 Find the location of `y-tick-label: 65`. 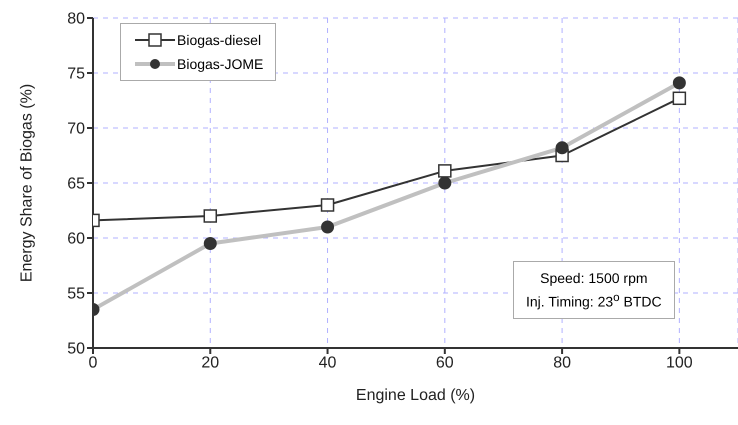

y-tick-label: 65 is located at coordinates (76, 184).